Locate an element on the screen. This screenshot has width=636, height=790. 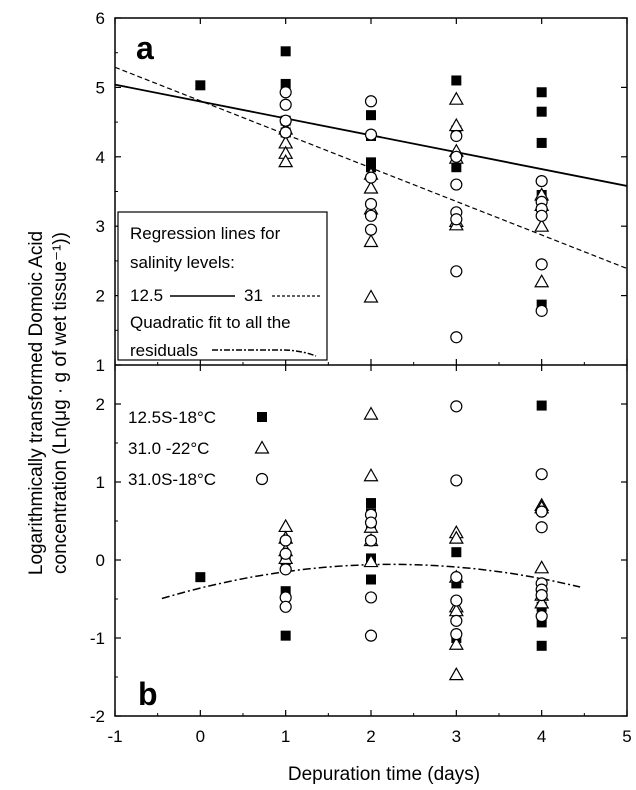
panel-b-label: b is located at coordinates (148, 694).